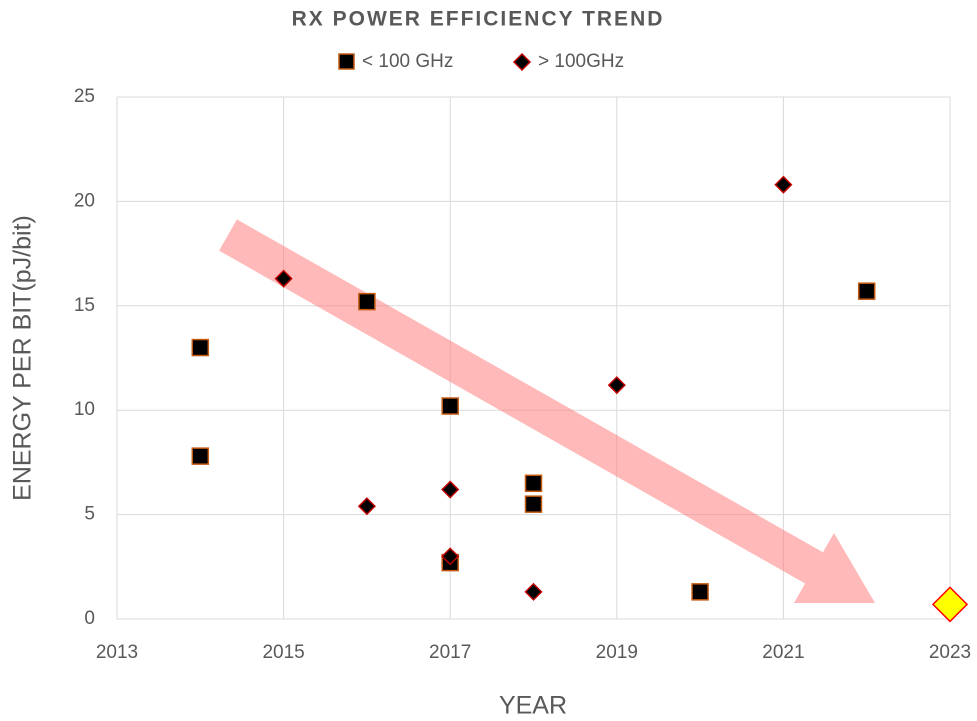  I want to click on x-tick-label: 2019, so click(617, 652).